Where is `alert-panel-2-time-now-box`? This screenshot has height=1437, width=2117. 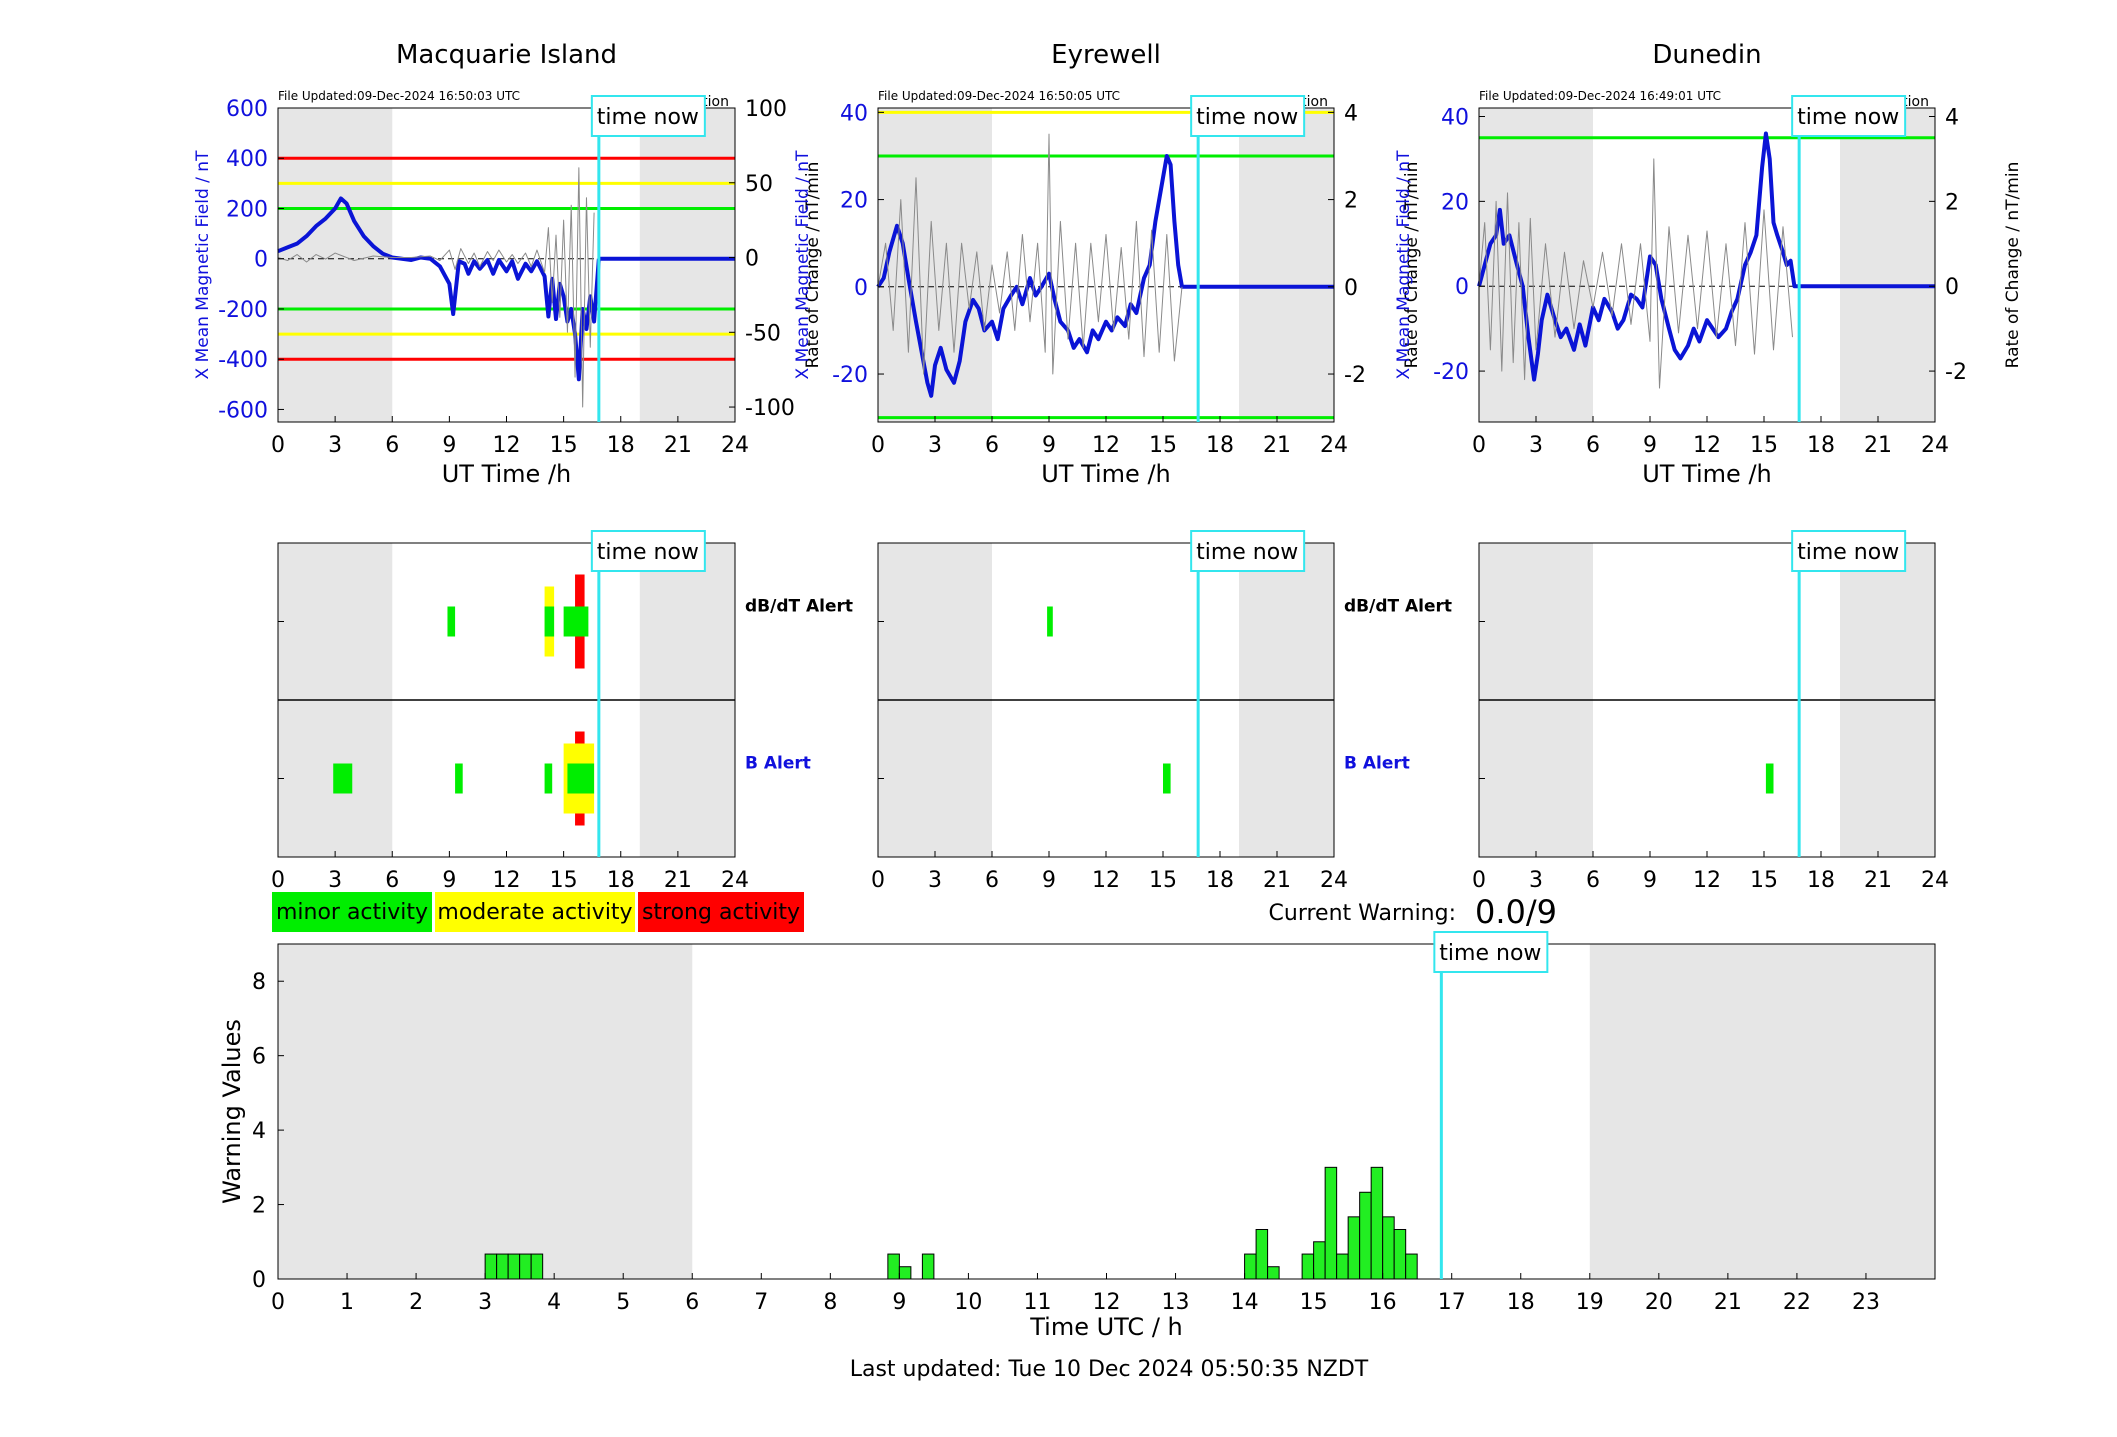
alert-panel-2-time-now-box is located at coordinates (1248, 551).